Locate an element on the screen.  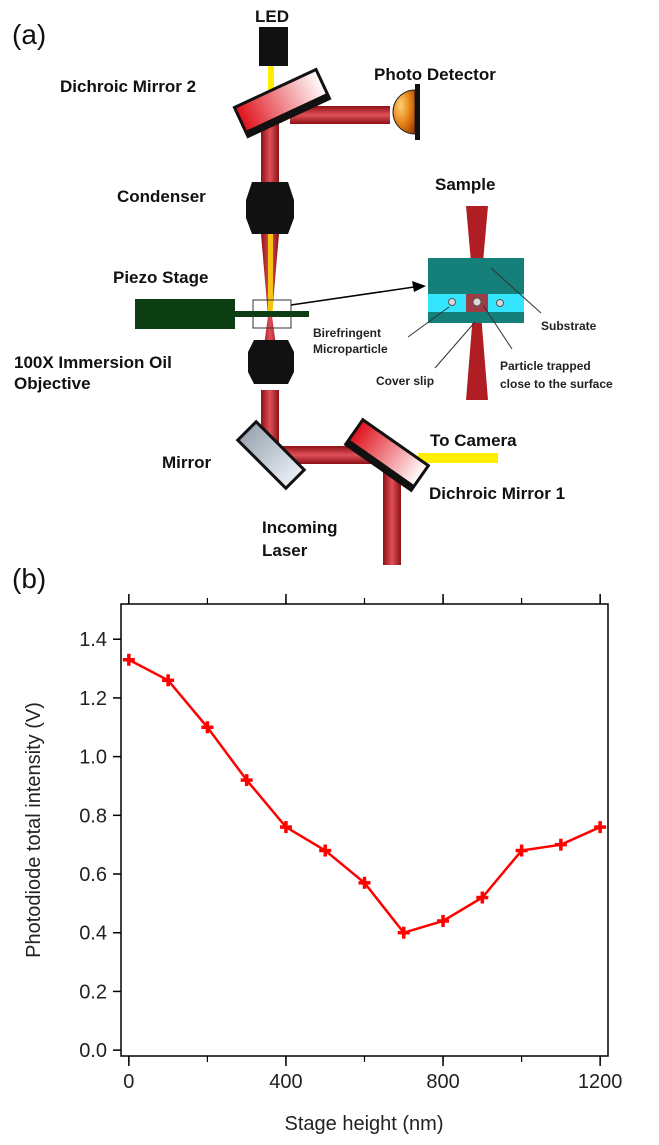
x-tick-label: 400 is located at coordinates (285, 1082).